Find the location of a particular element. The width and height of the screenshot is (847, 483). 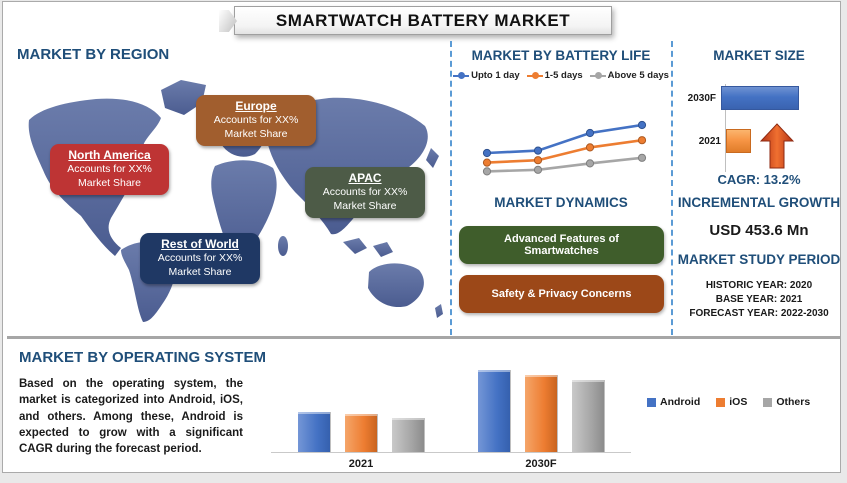

os-bar-group-2030f is located at coordinates (541, 397).